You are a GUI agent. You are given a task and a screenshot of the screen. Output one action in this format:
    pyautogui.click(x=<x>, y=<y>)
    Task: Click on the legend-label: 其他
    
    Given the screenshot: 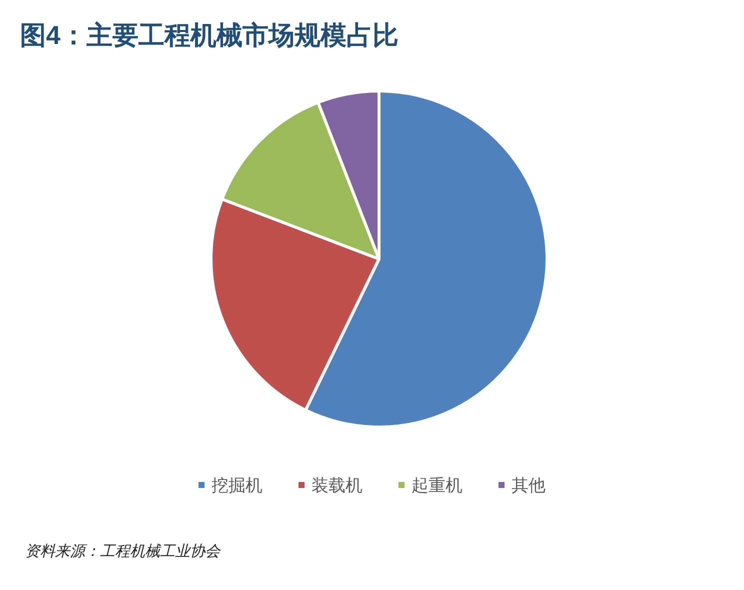 What is the action you would take?
    pyautogui.click(x=529, y=485)
    